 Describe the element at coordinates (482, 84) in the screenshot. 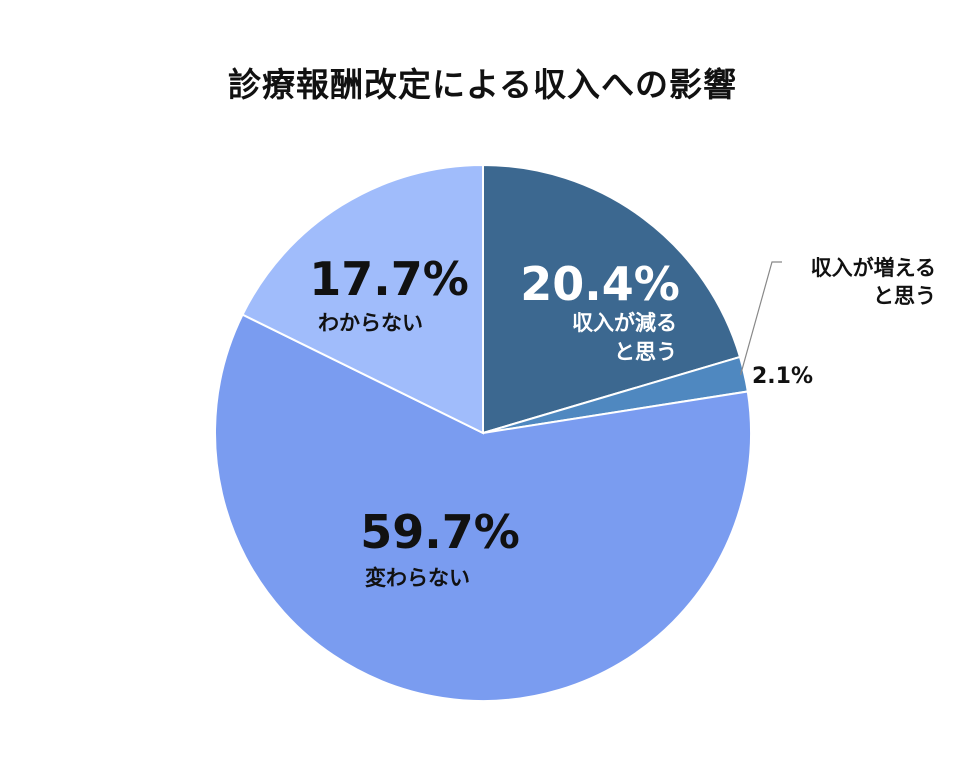

I see `chart-title: 診療報酬改定による収入への影響` at that location.